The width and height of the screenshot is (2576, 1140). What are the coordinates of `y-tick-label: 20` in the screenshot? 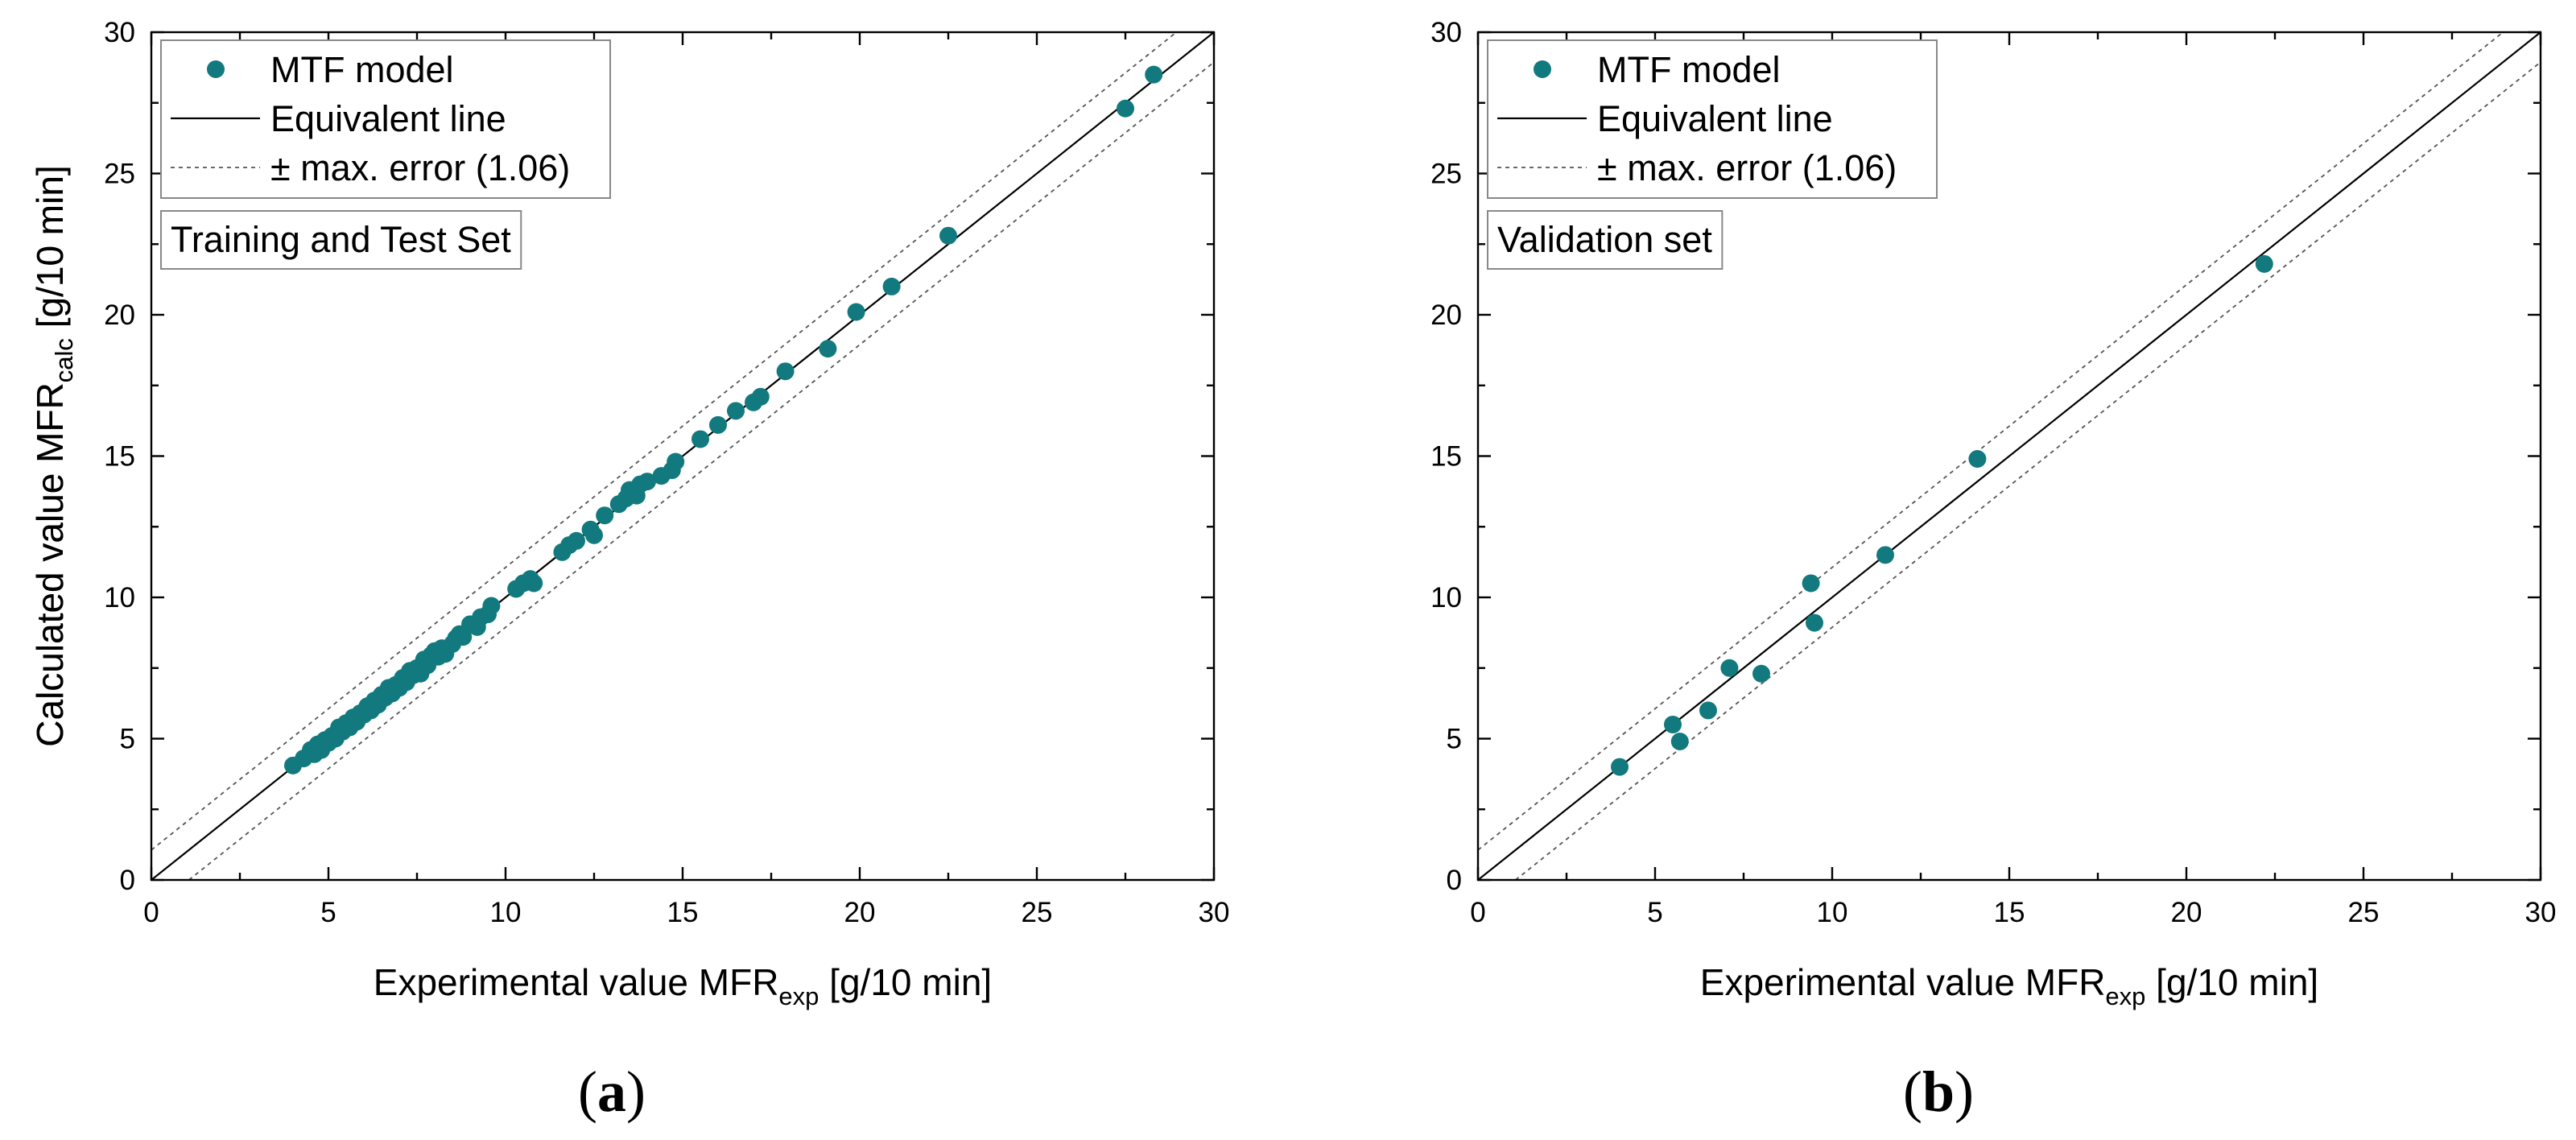 It's located at (119, 315).